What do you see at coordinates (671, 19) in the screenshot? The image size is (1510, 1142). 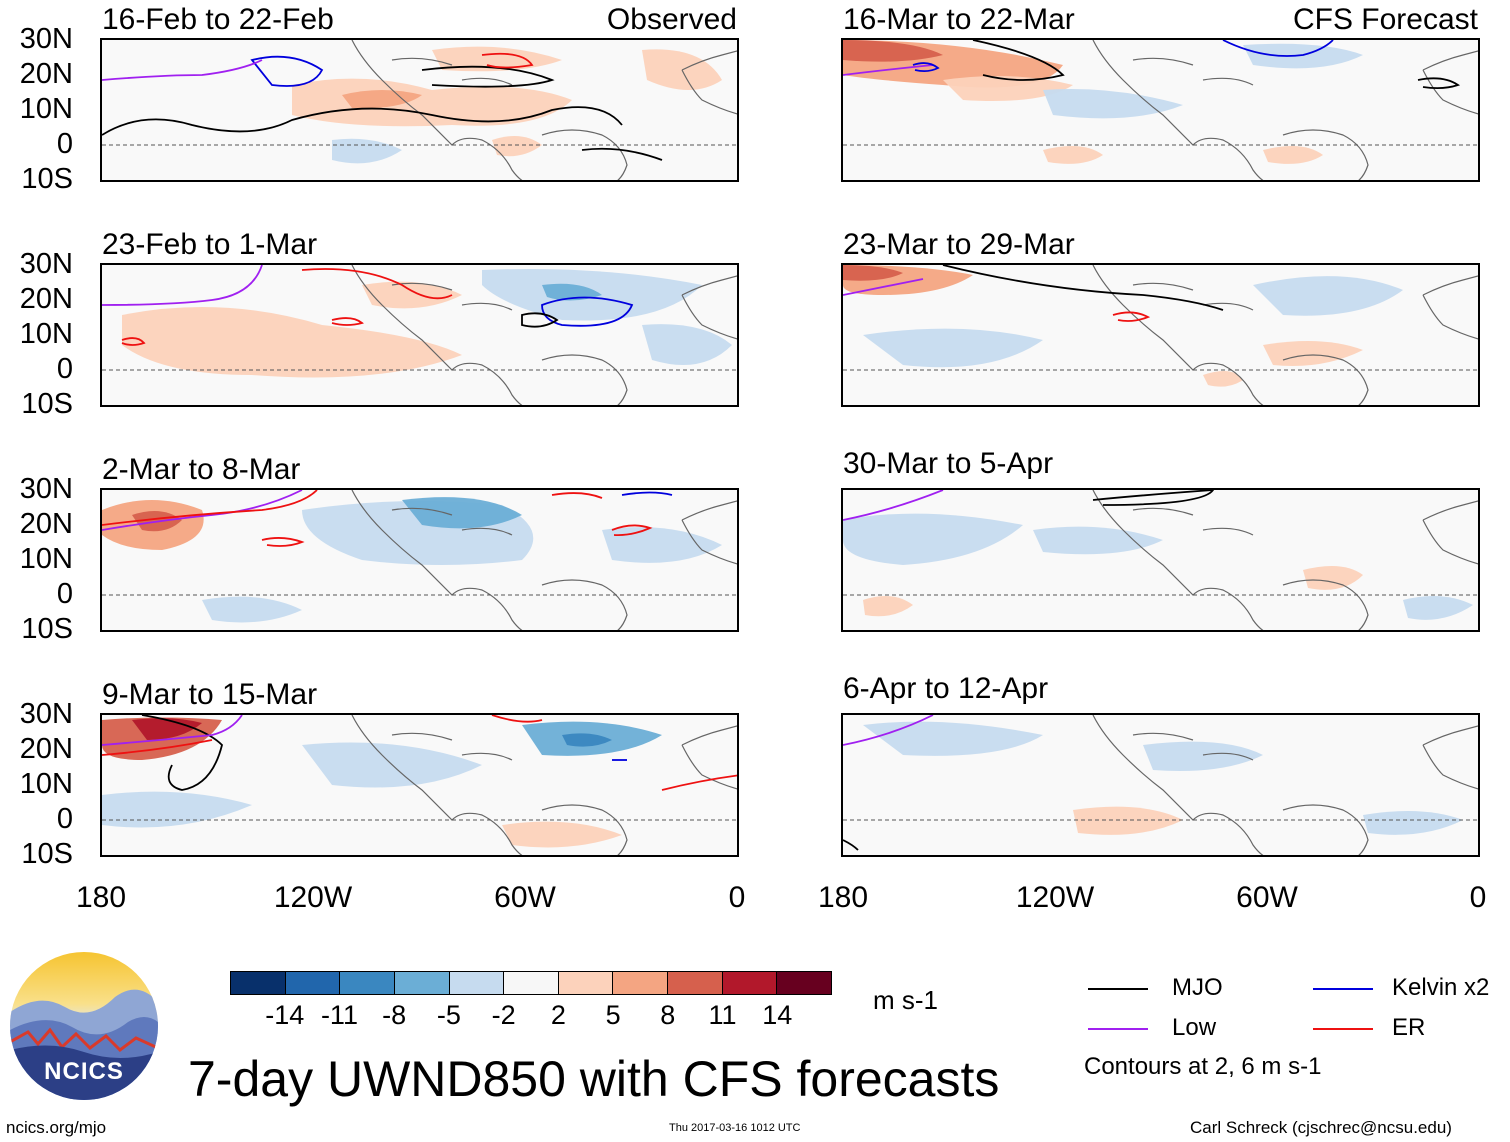 I see `observed-tag: Observed` at bounding box center [671, 19].